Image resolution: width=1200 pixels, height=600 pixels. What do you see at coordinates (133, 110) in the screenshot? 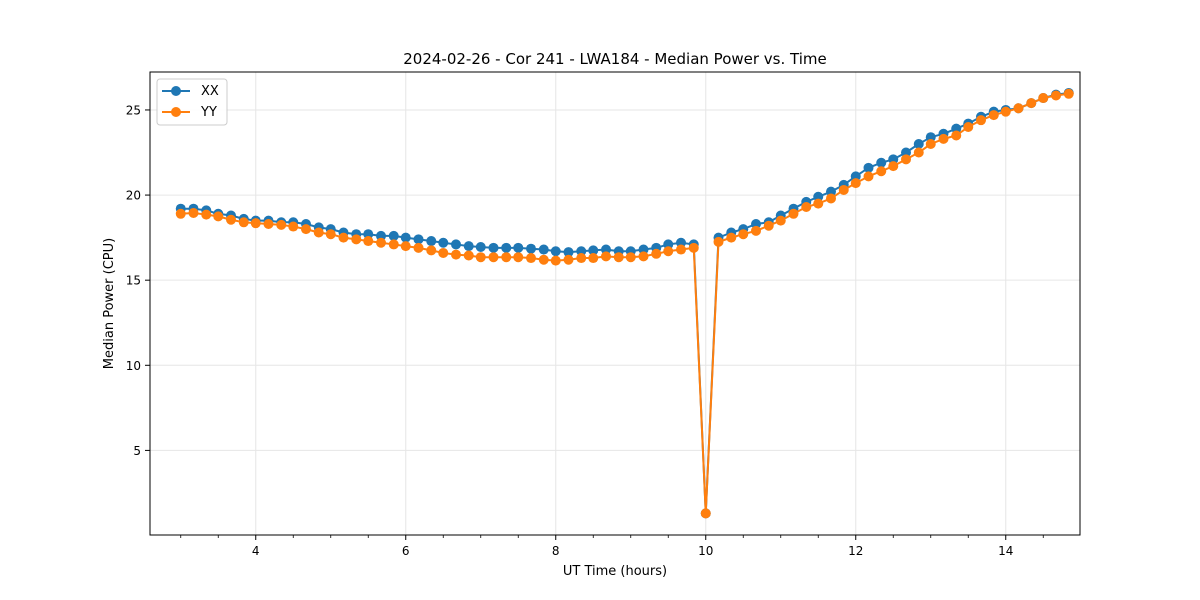
I see `y-tick-label: 25` at bounding box center [133, 110].